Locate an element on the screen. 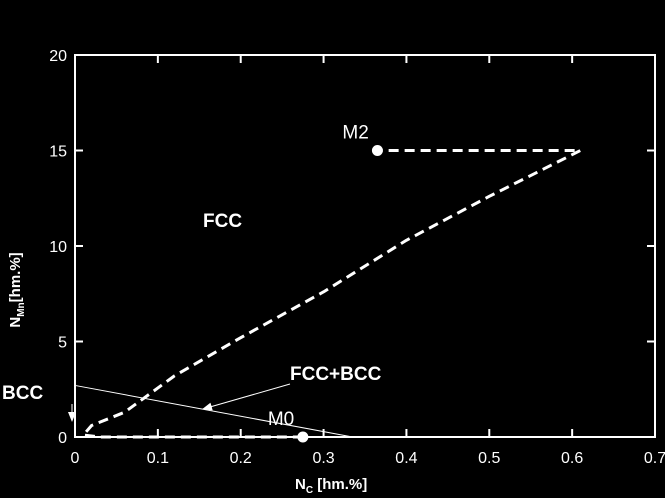  y-axis-title: NMn[hm.%] is located at coordinates (17, 289).